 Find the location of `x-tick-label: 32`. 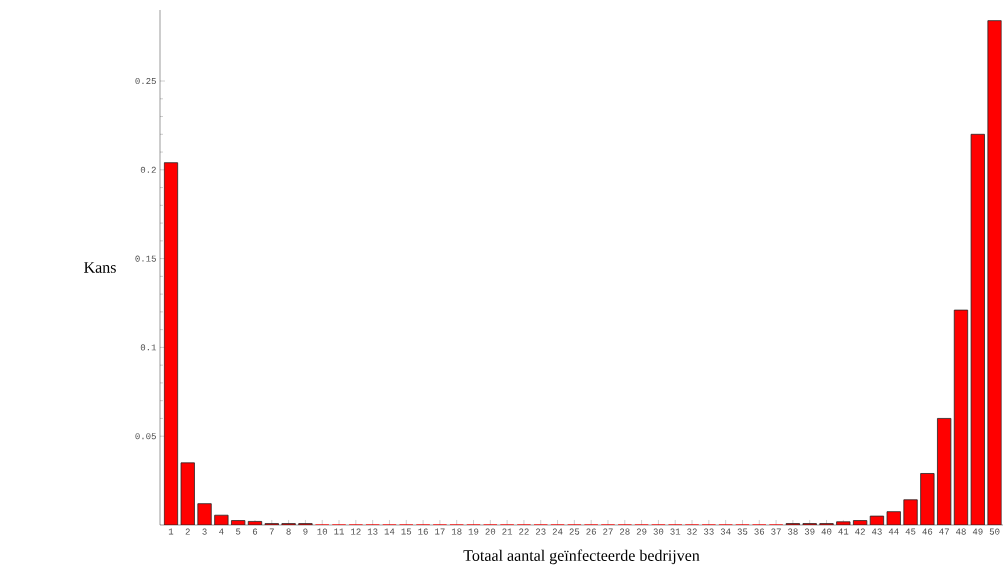

x-tick-label: 32 is located at coordinates (692, 531).